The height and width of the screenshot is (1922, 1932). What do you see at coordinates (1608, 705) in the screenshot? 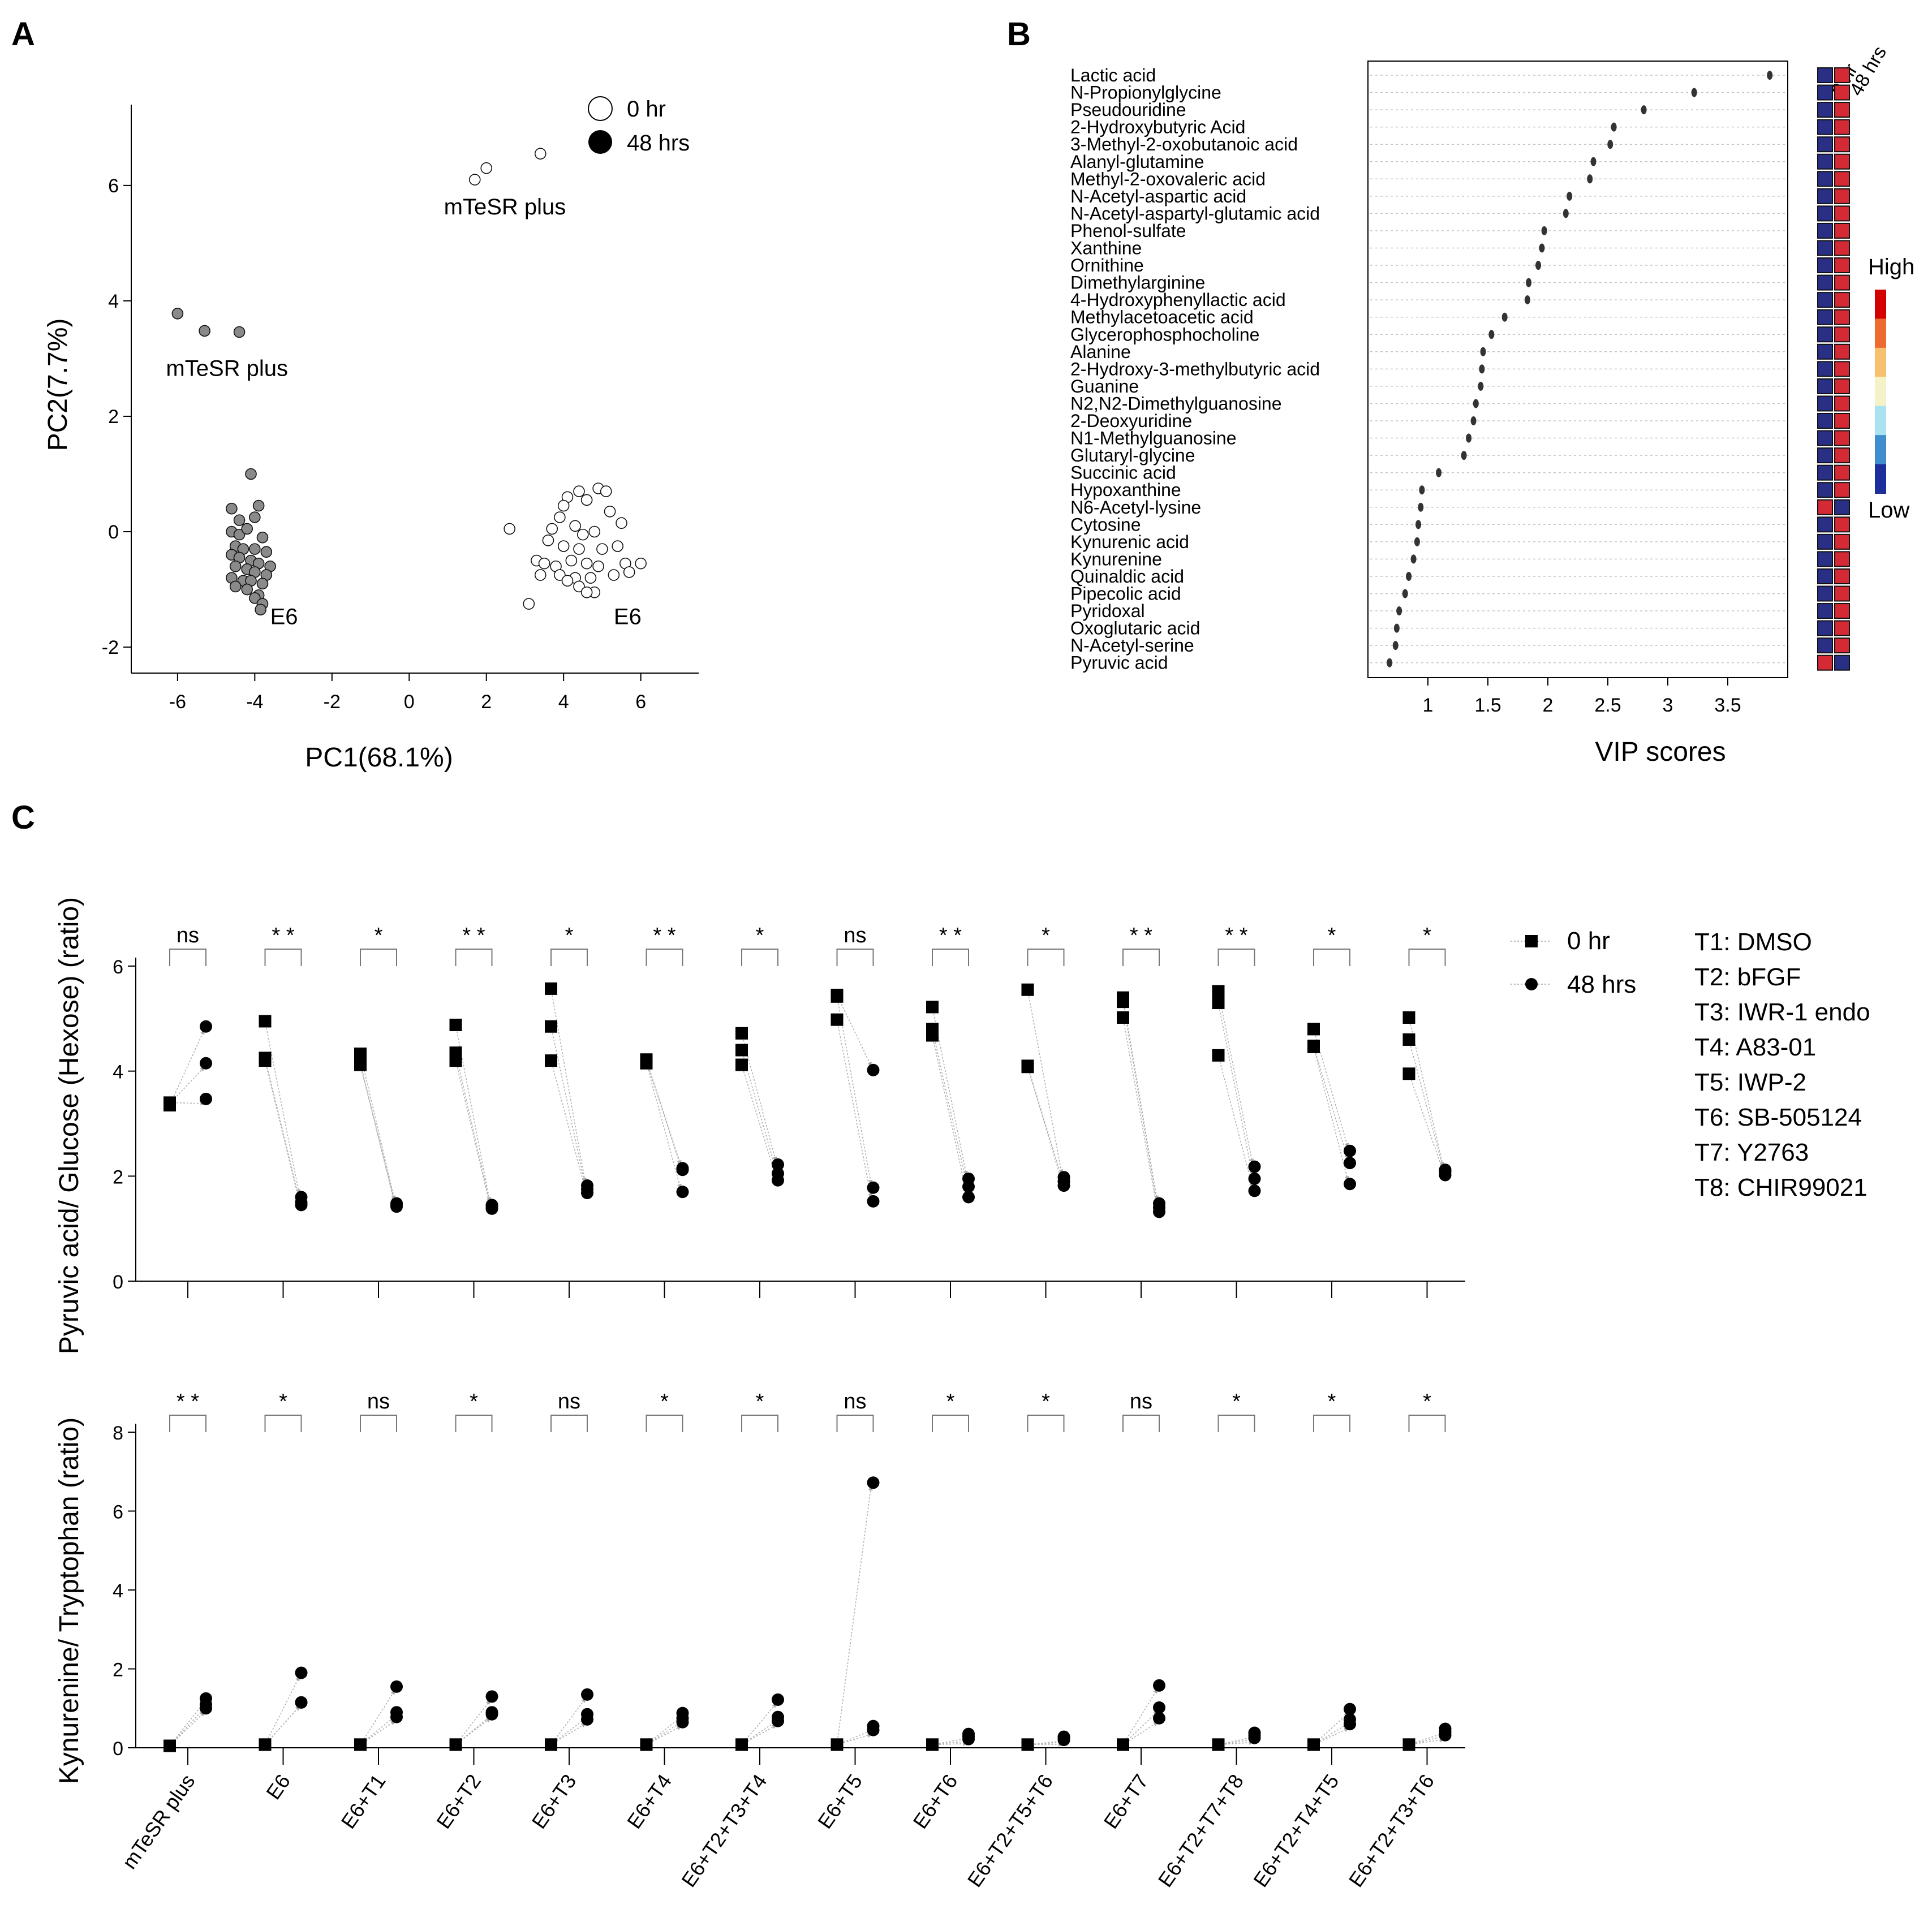
I see `vip-x-tick-label: 2.5` at bounding box center [1608, 705].